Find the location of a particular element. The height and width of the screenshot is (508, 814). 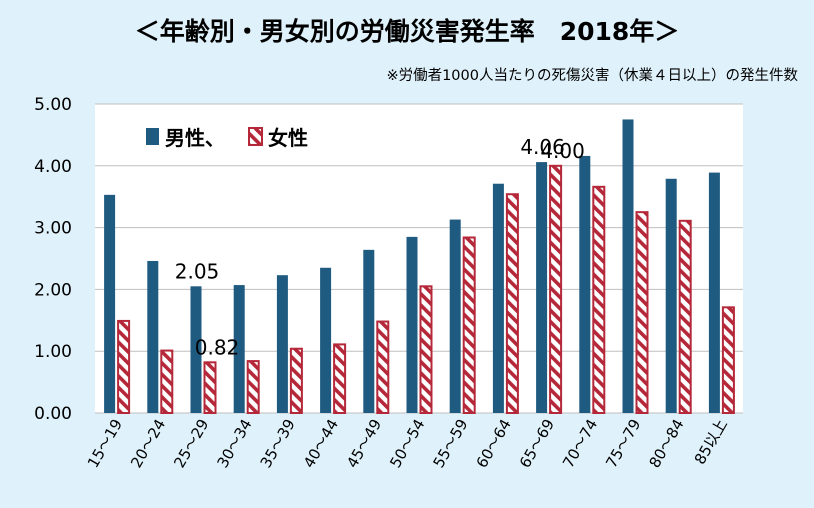

legend-swatch-male is located at coordinates (152, 136).